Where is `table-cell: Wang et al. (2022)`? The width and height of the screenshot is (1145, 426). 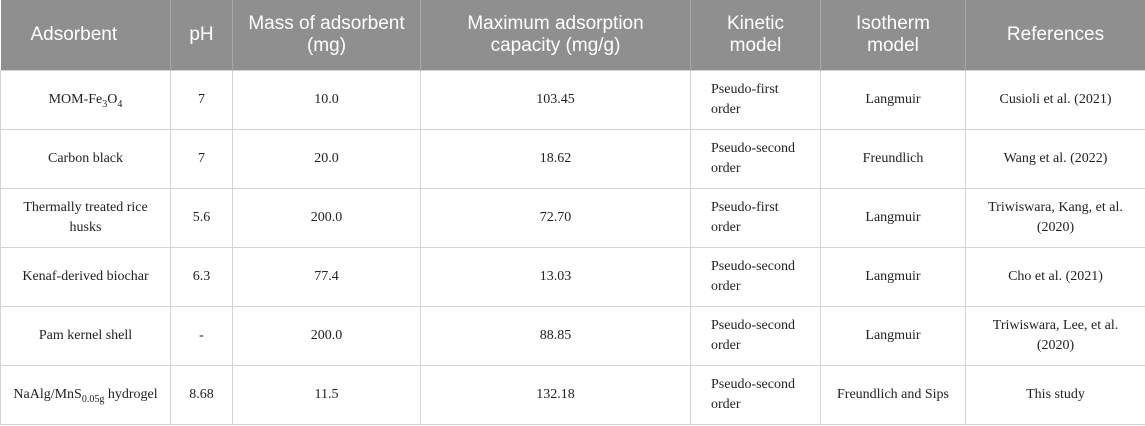 table-cell: Wang et al. (2022) is located at coordinates (1055, 159).